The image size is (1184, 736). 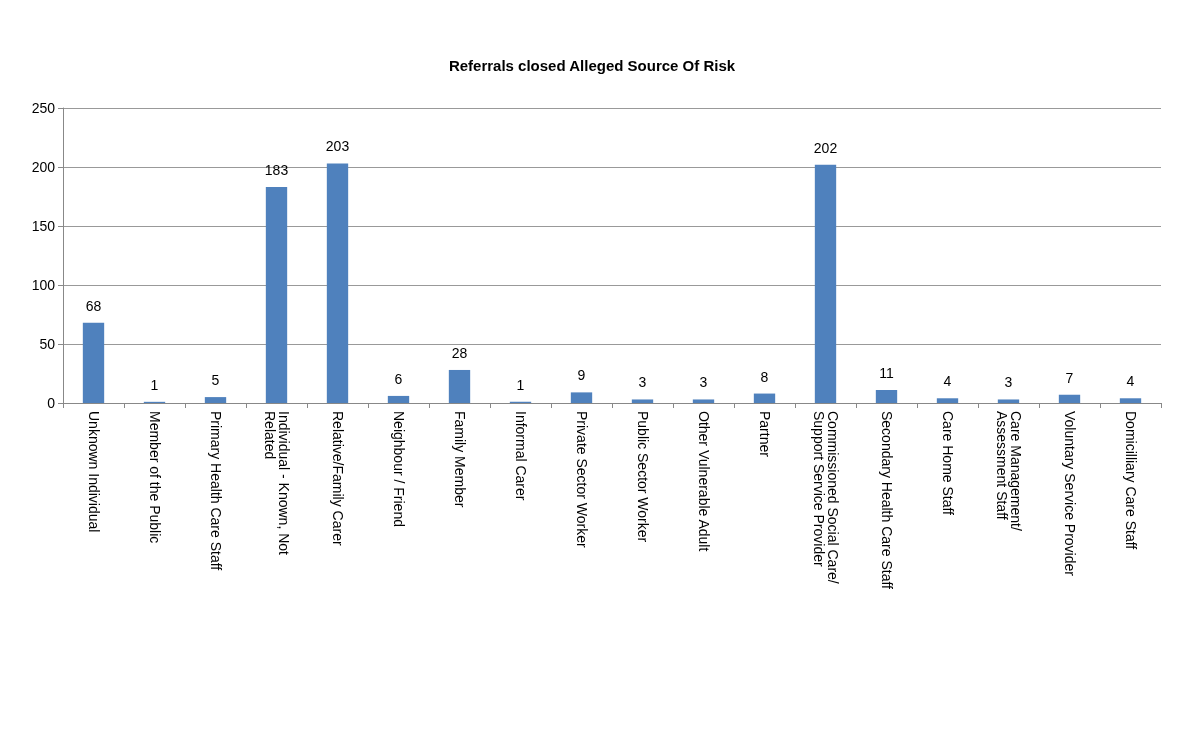 I want to click on x-tick-label: Relative/Family Carer, so click(x=337, y=478).